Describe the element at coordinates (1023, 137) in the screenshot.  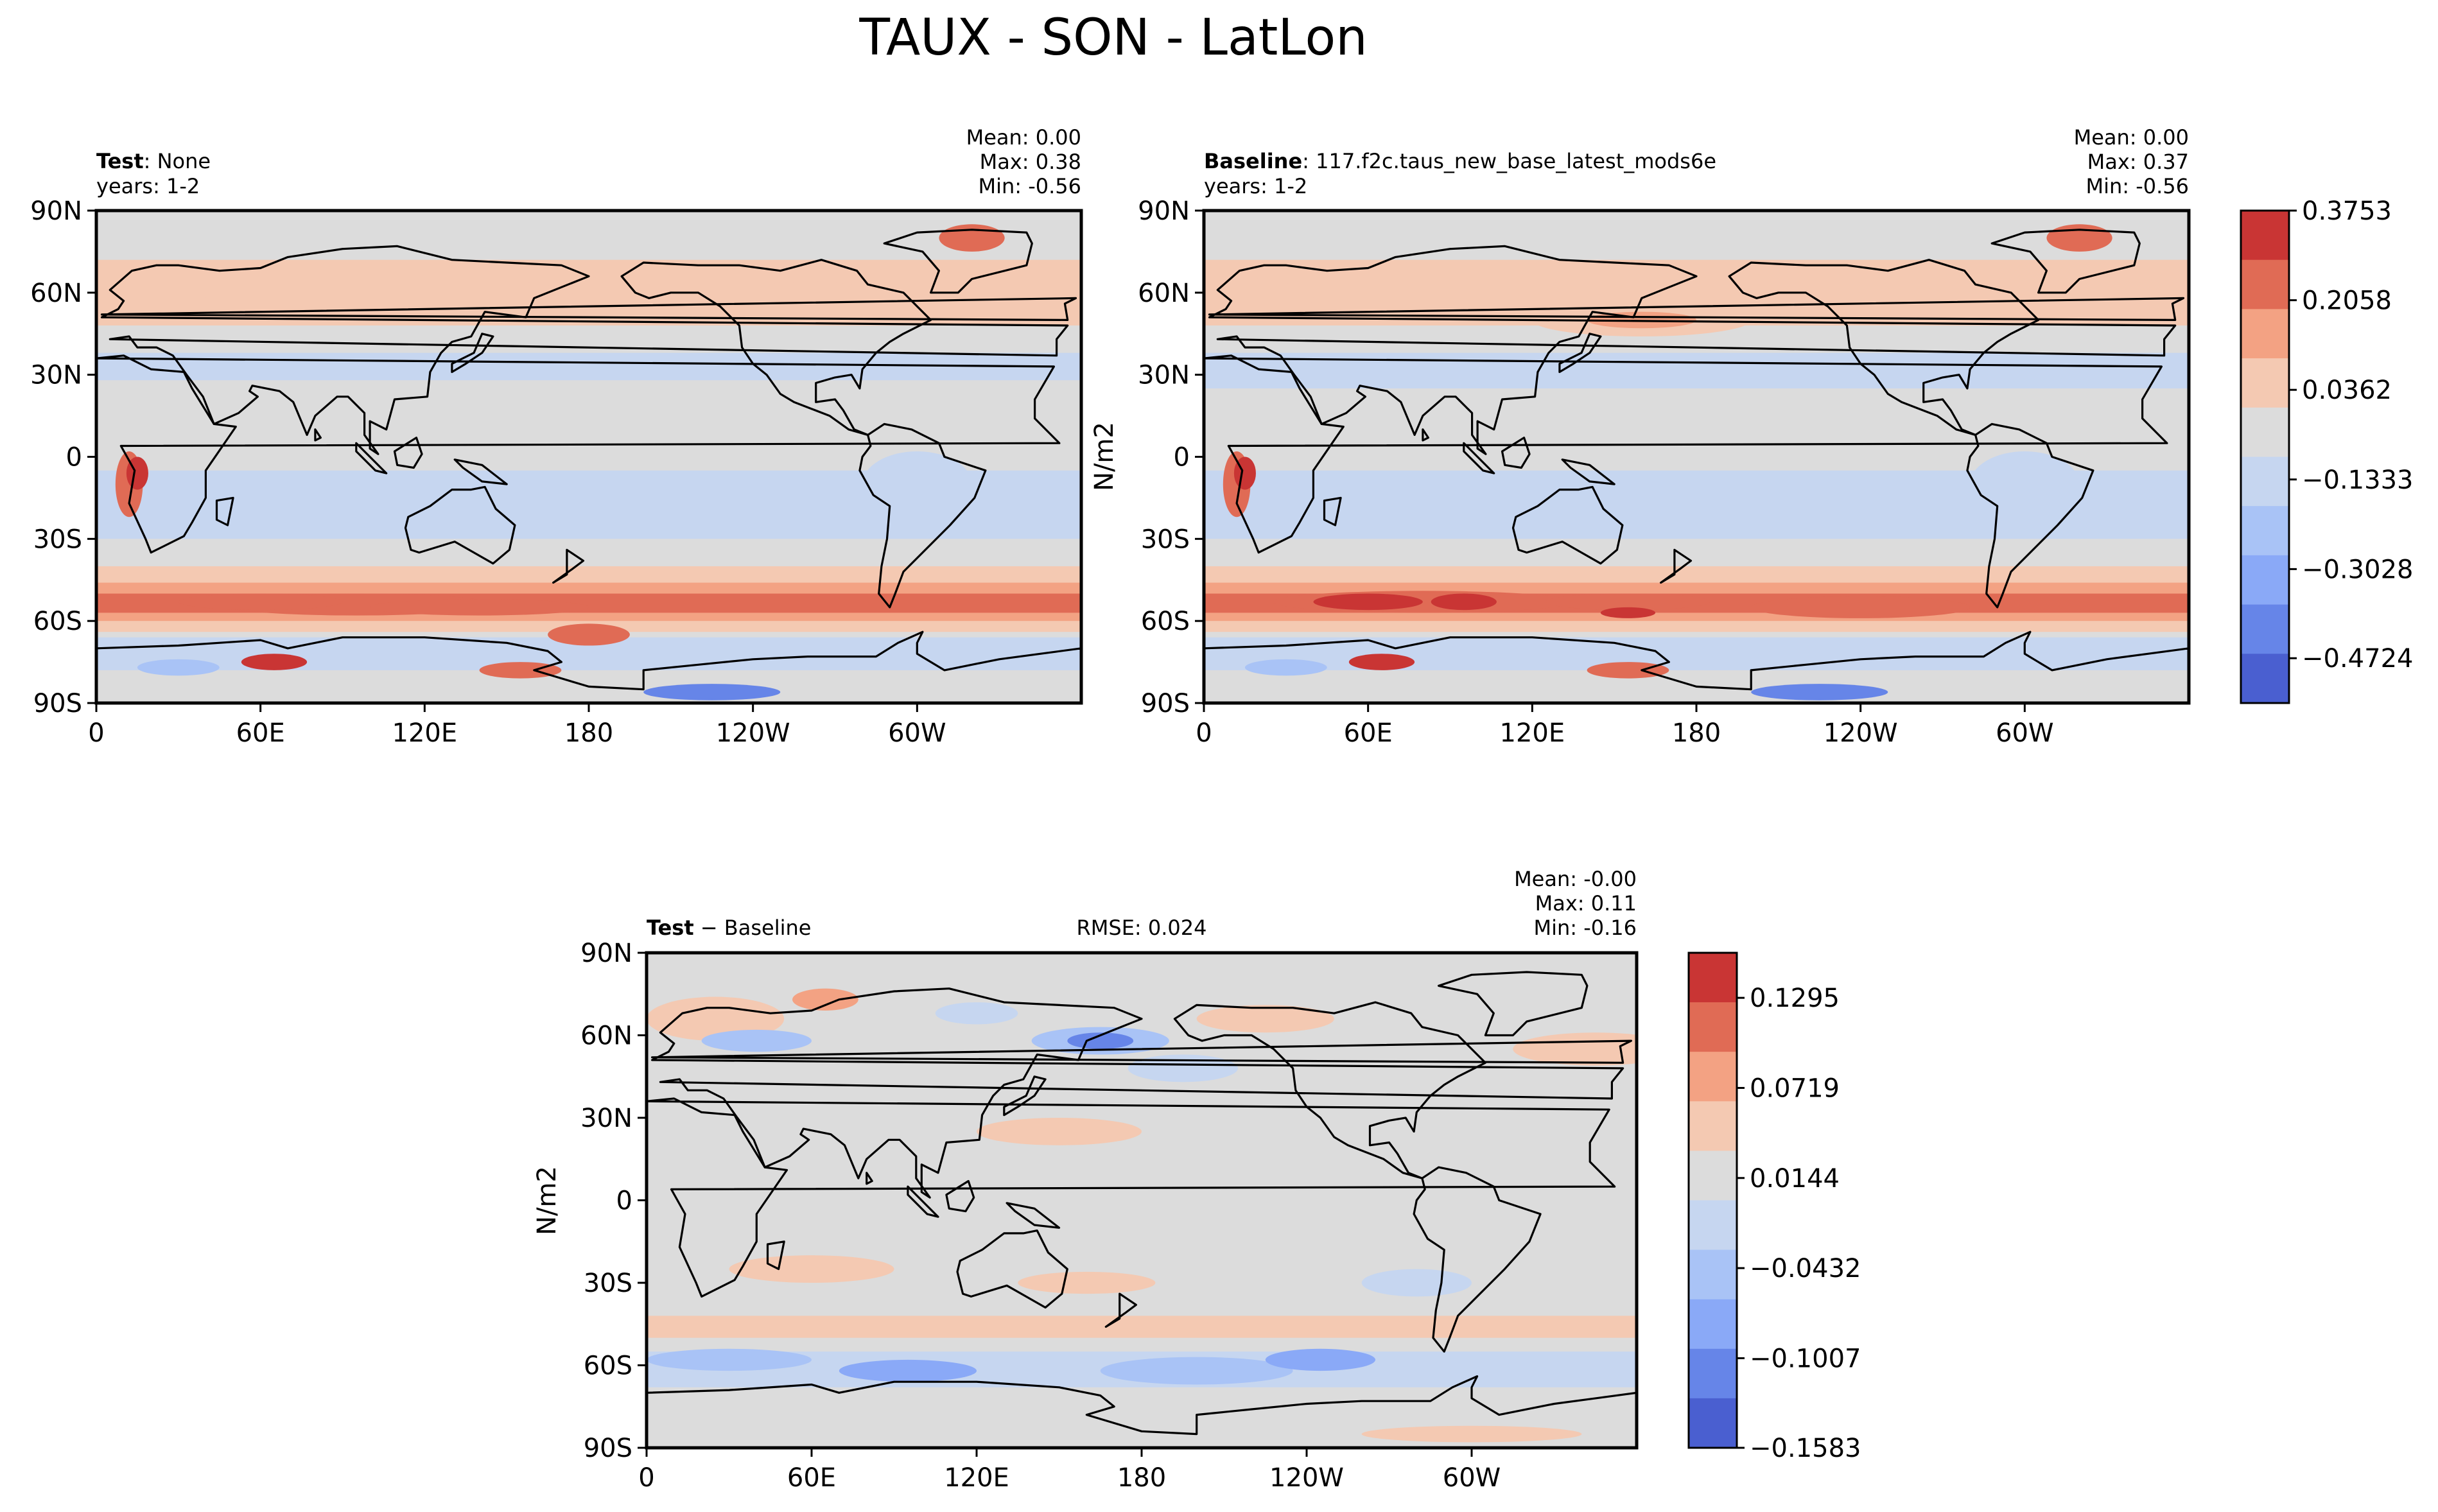
I see `test-stat-mean: Mean: 0.00` at that location.